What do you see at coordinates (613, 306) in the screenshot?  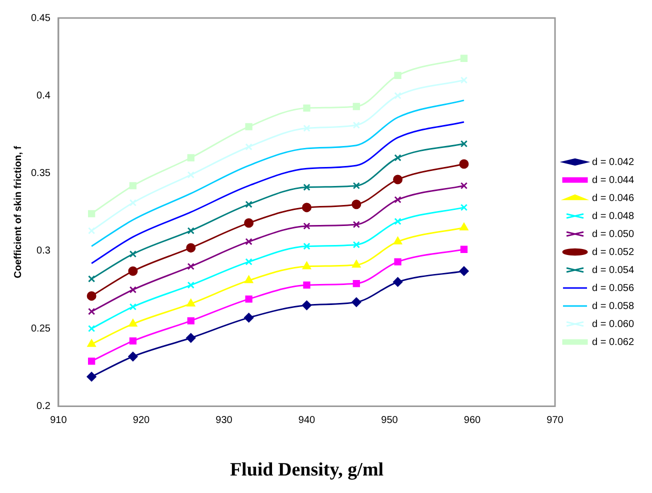 I see `legend-label: d = 0.058` at bounding box center [613, 306].